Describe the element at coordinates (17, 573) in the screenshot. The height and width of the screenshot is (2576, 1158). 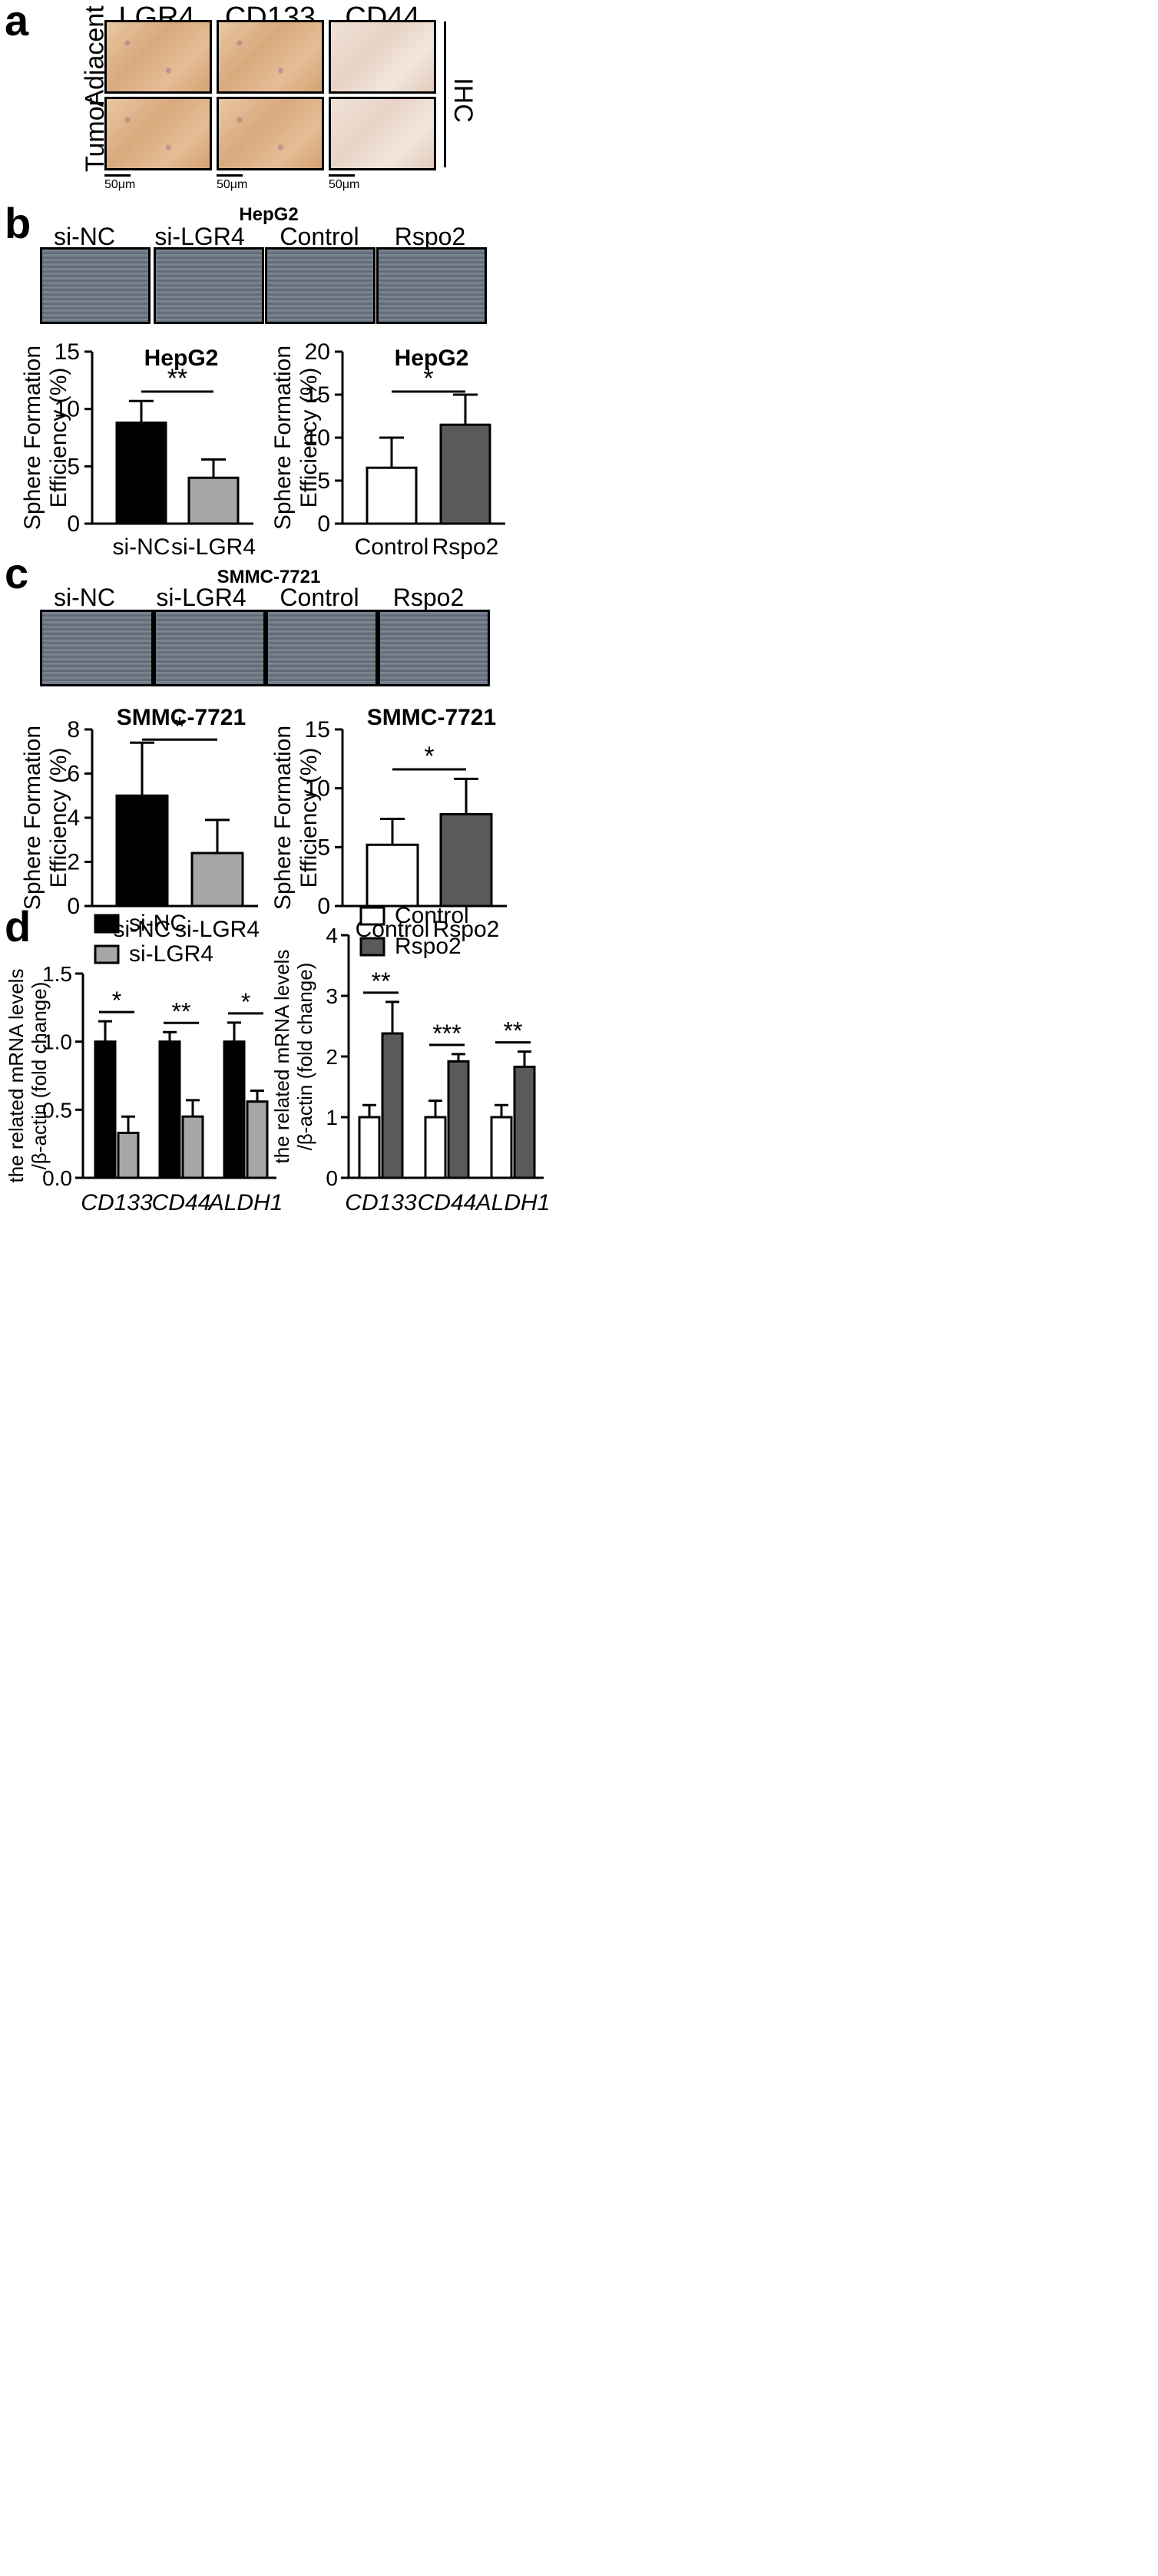
I see `panel-letter-c: c` at that location.